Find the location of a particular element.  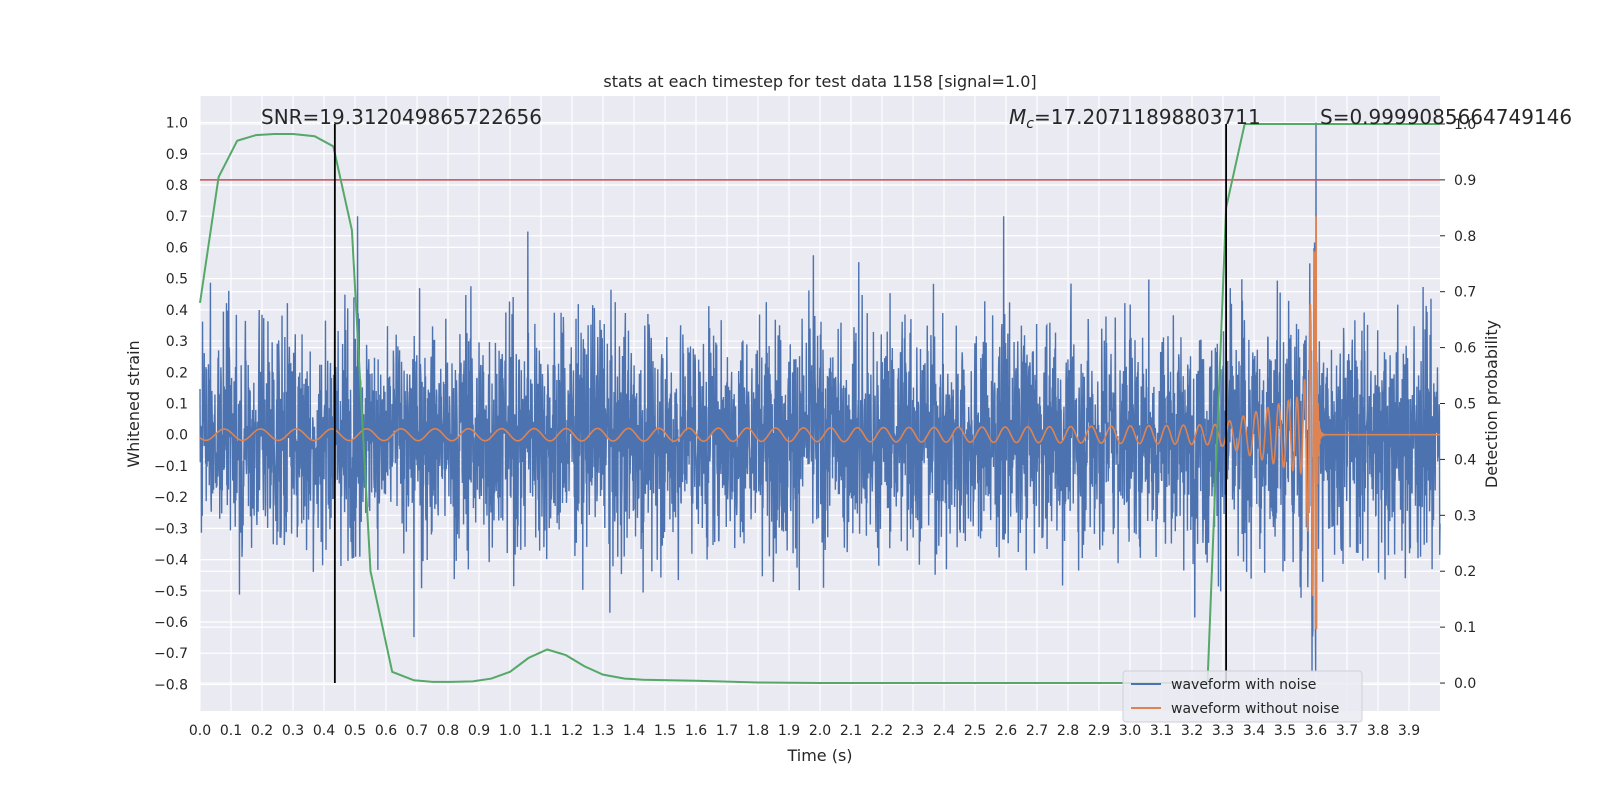

y2-axis-label: Detection probability is located at coordinates (1491, 404).